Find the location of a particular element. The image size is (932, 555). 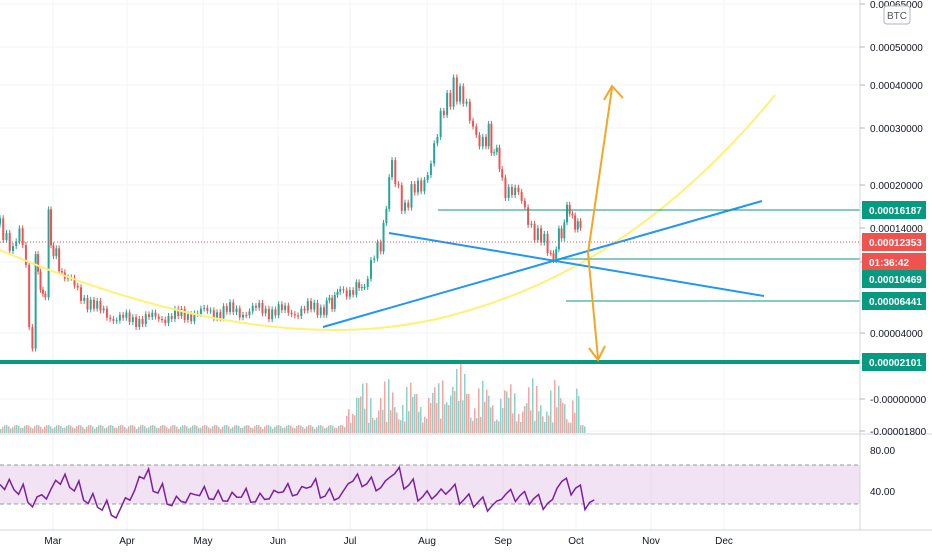

price-label-text: 01:36:42 is located at coordinates (889, 263).